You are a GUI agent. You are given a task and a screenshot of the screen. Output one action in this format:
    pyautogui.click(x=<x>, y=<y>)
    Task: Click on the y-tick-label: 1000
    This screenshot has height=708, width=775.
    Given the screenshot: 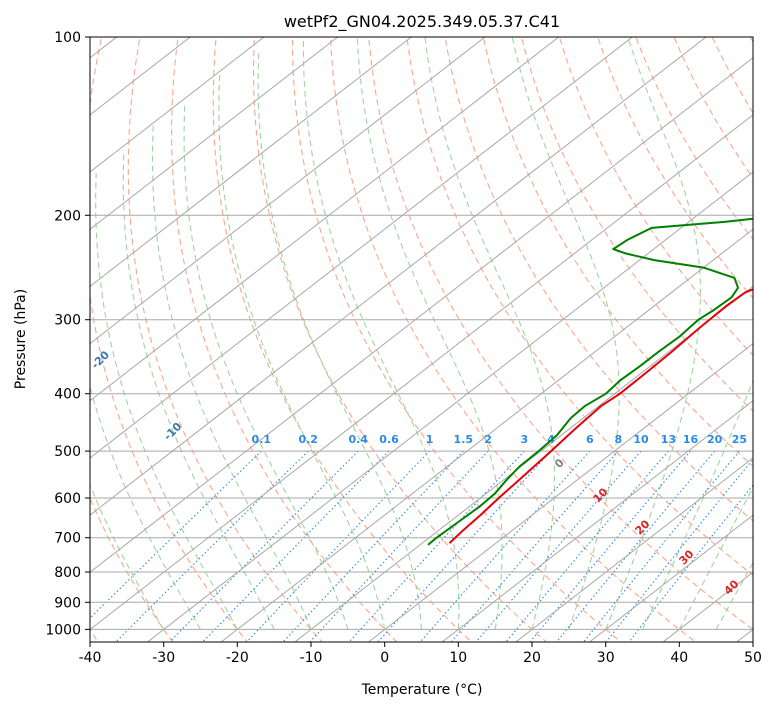 What is the action you would take?
    pyautogui.click(x=63, y=630)
    